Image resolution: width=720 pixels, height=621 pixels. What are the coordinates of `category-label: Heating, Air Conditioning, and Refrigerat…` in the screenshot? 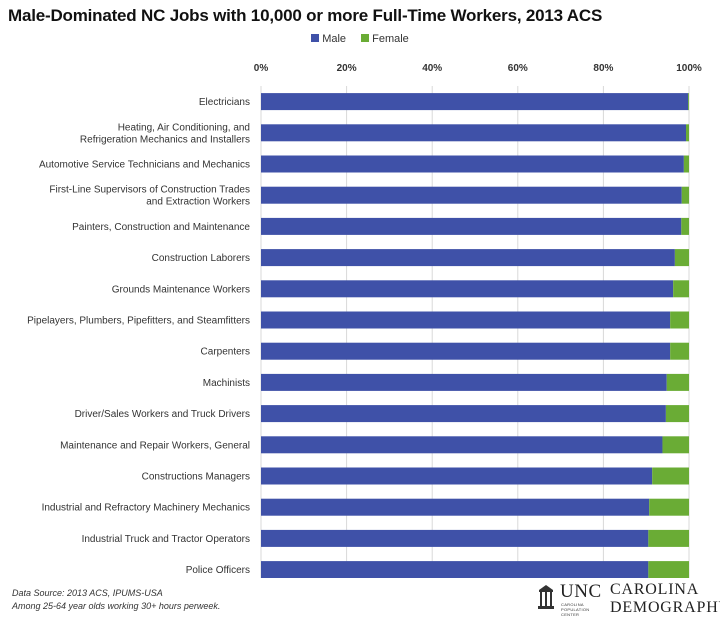 It's located at (165, 133).